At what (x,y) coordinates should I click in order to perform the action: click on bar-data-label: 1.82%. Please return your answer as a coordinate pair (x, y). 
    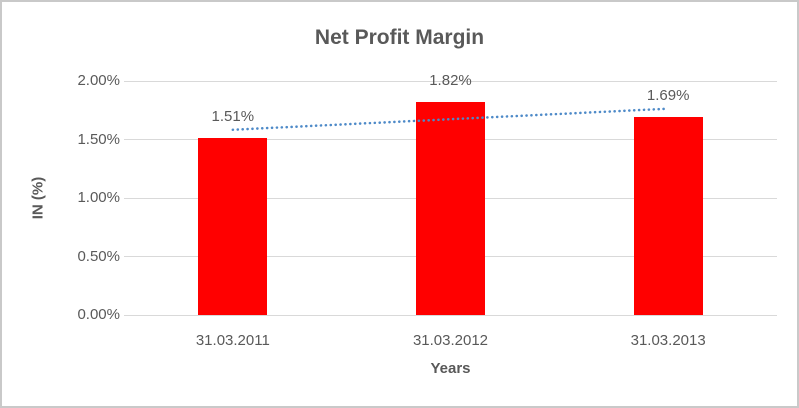
    Looking at the image, I should click on (450, 81).